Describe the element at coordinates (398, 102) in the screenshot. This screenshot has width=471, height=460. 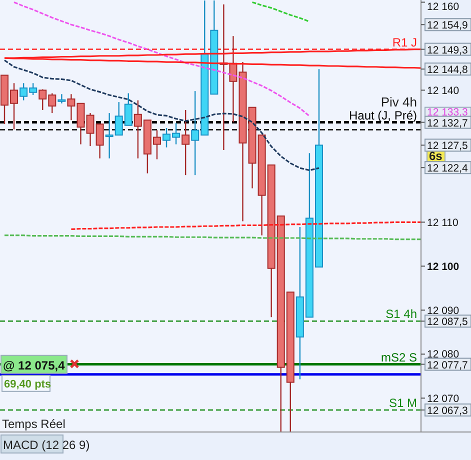
I see `annotation: Piv 4h` at that location.